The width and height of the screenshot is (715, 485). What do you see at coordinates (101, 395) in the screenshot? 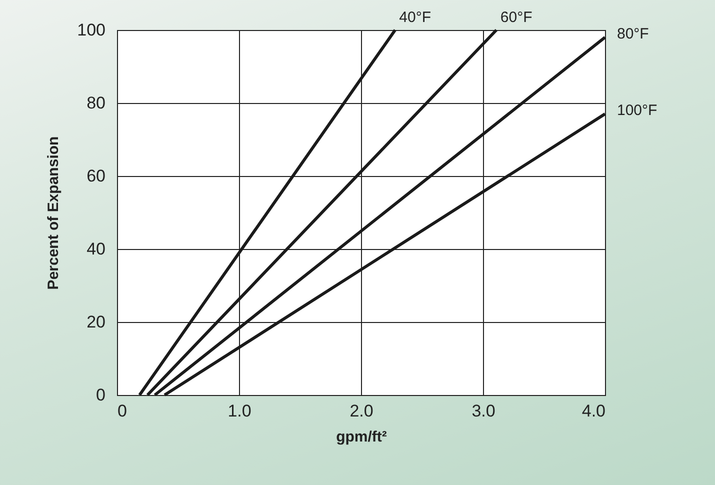
I see `y-tick-label: 0` at bounding box center [101, 395].